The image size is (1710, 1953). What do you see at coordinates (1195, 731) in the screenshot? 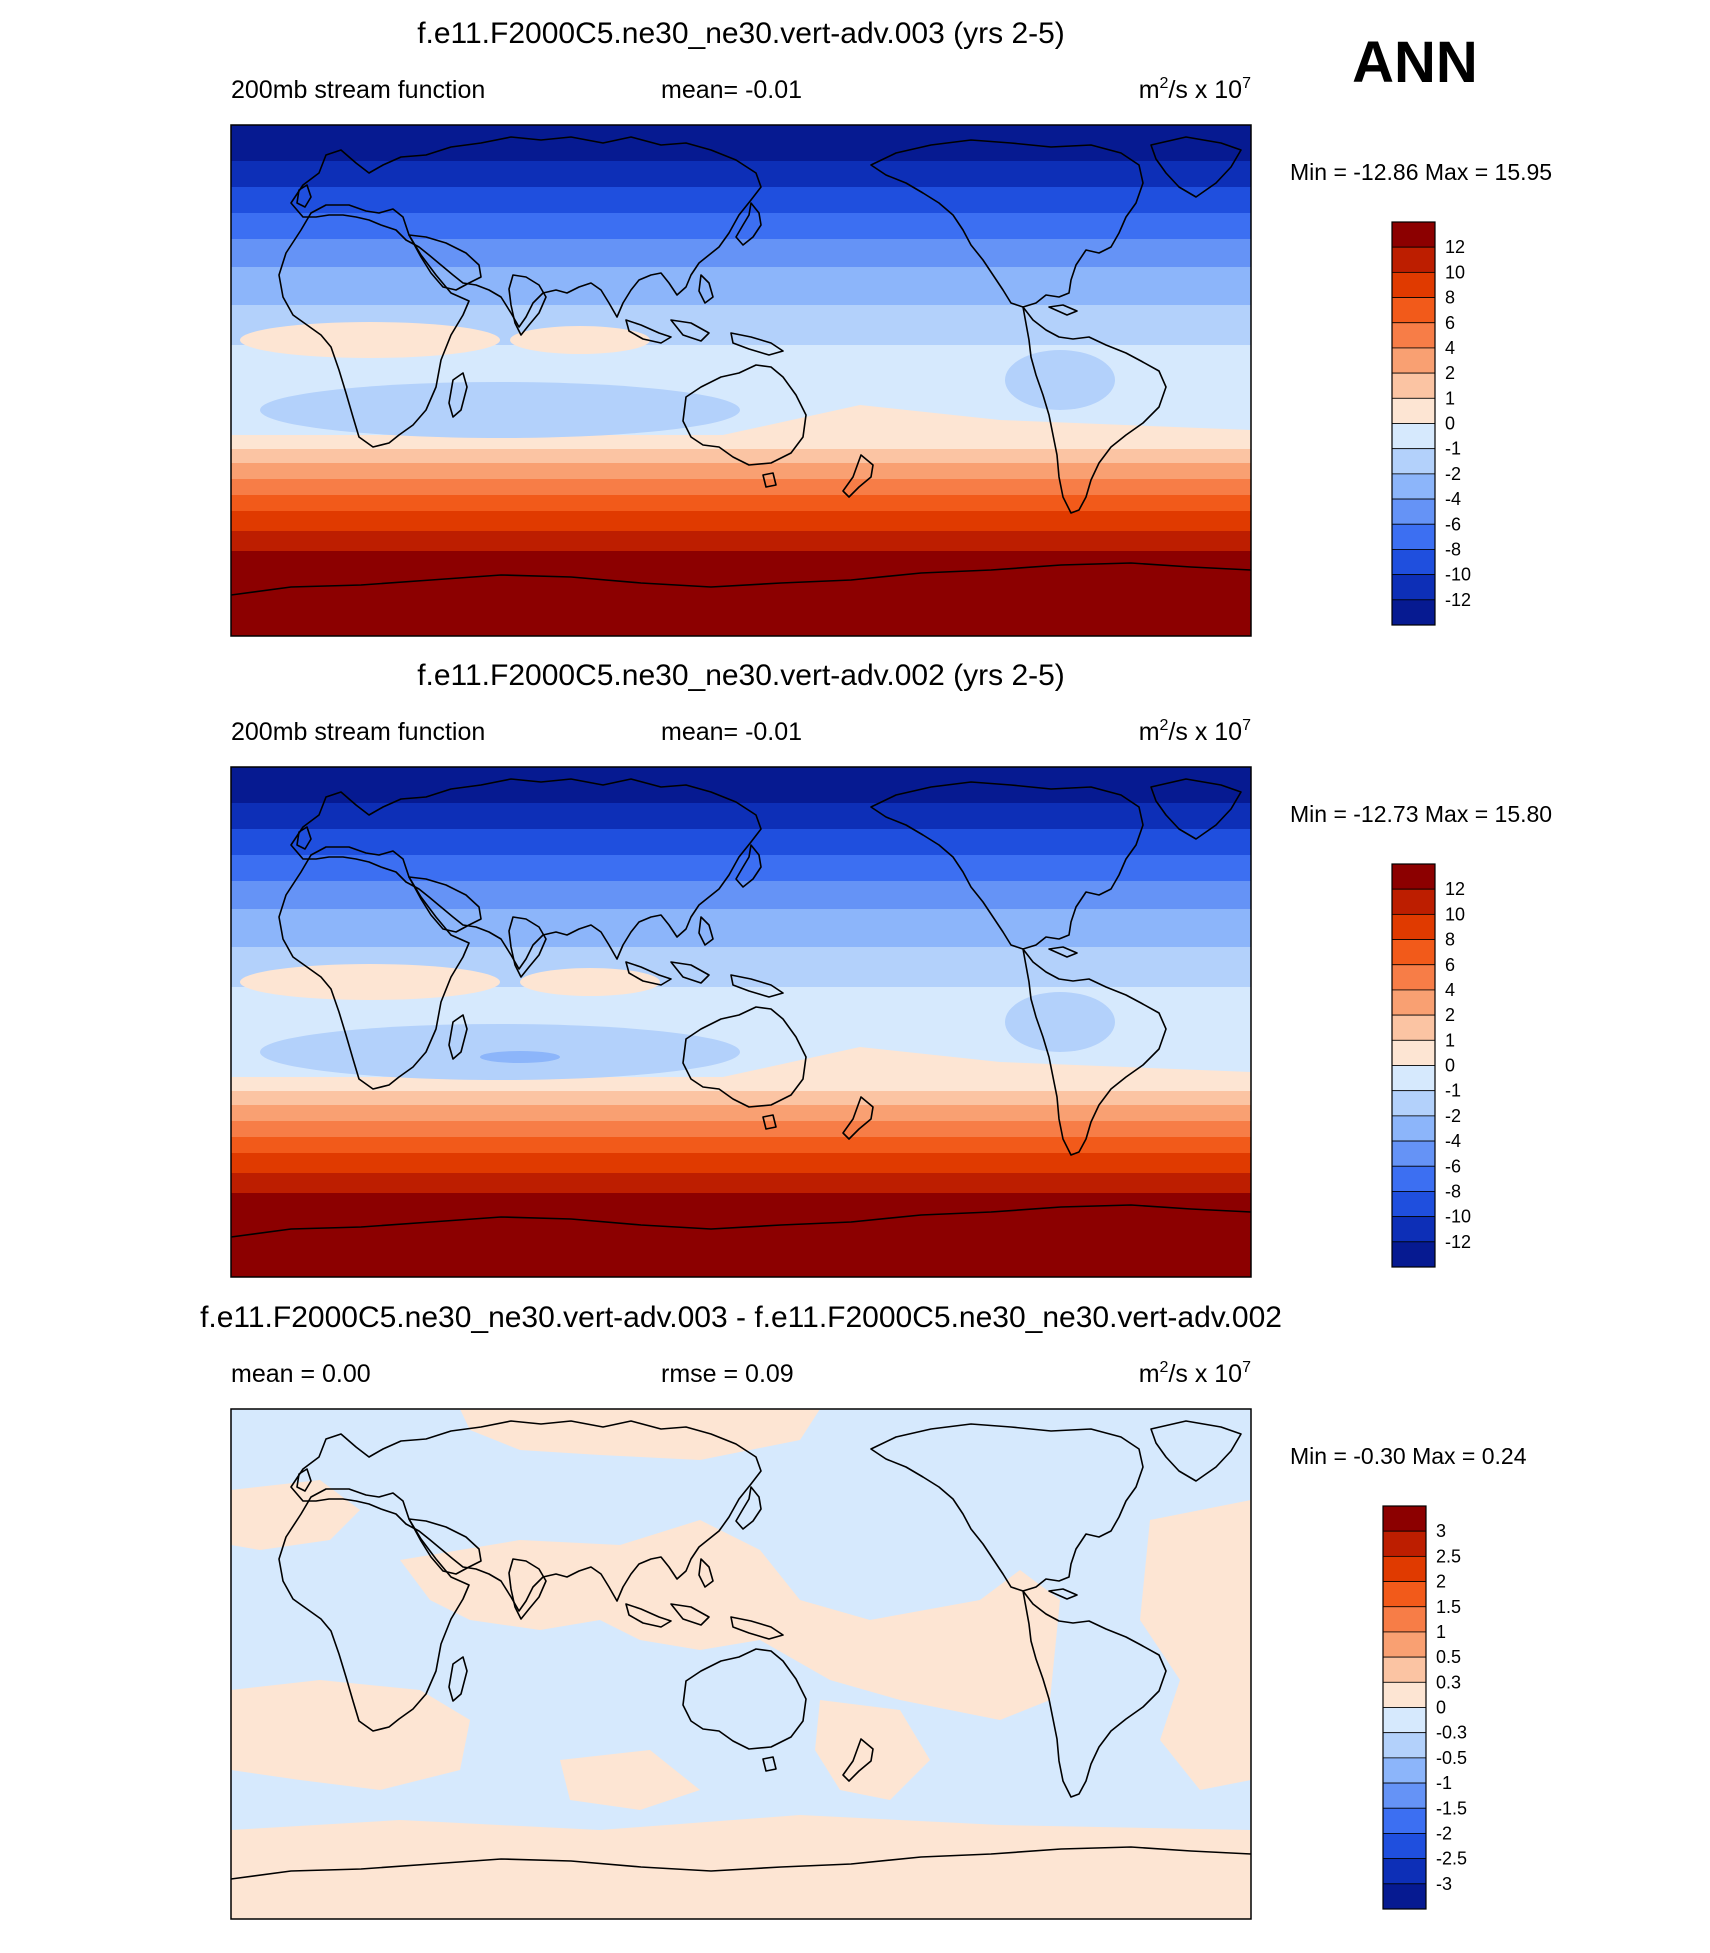
I see `panel-2-units-label: m2/s x 107` at bounding box center [1195, 731].